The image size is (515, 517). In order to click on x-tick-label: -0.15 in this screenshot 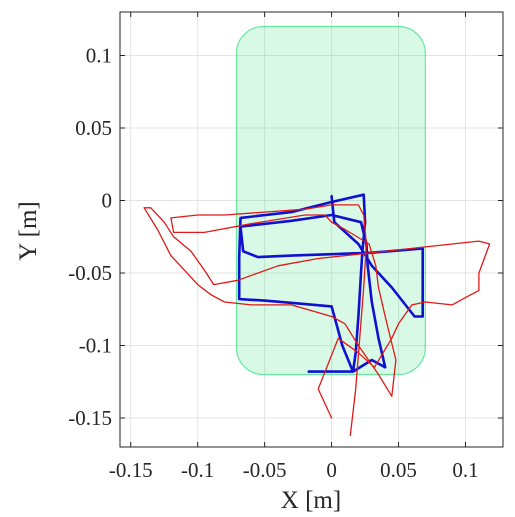, I will do `click(131, 470)`.